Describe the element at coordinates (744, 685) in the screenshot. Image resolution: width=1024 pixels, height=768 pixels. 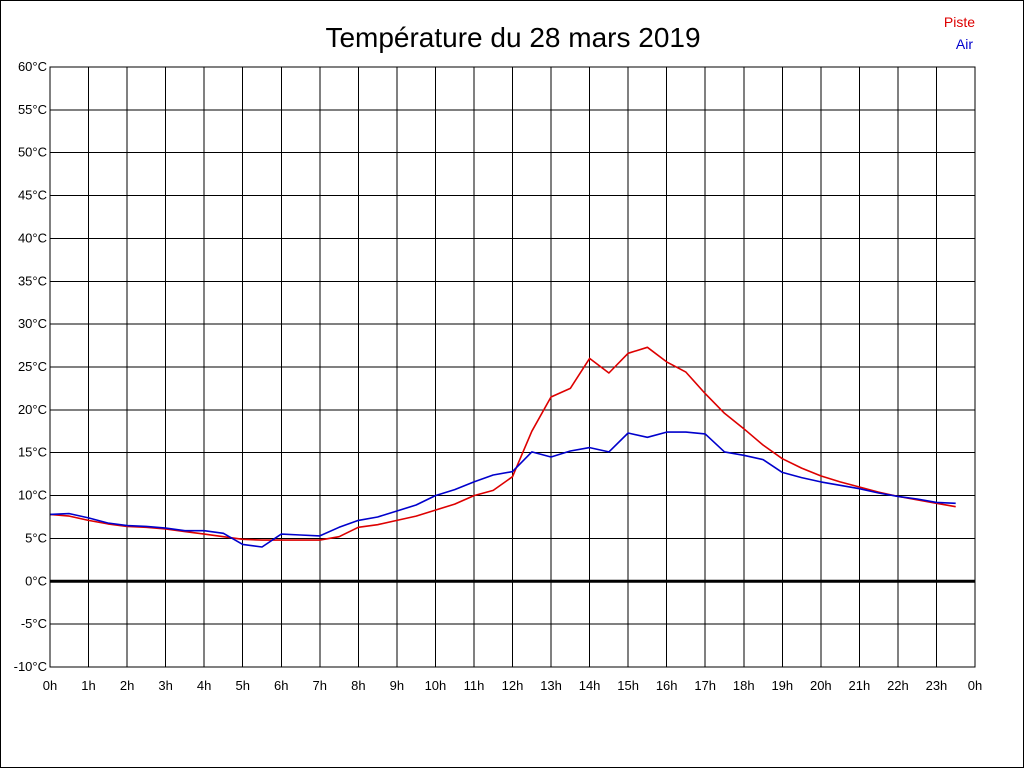
I see `x-tick-label: 18h` at that location.